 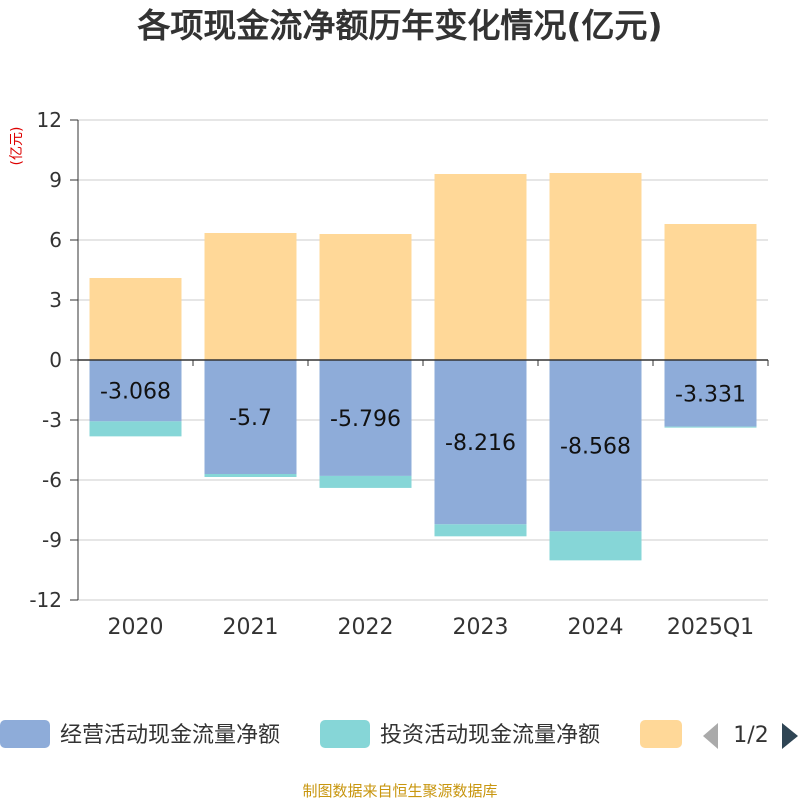 I want to click on data-label: -3.068, so click(x=135, y=392).